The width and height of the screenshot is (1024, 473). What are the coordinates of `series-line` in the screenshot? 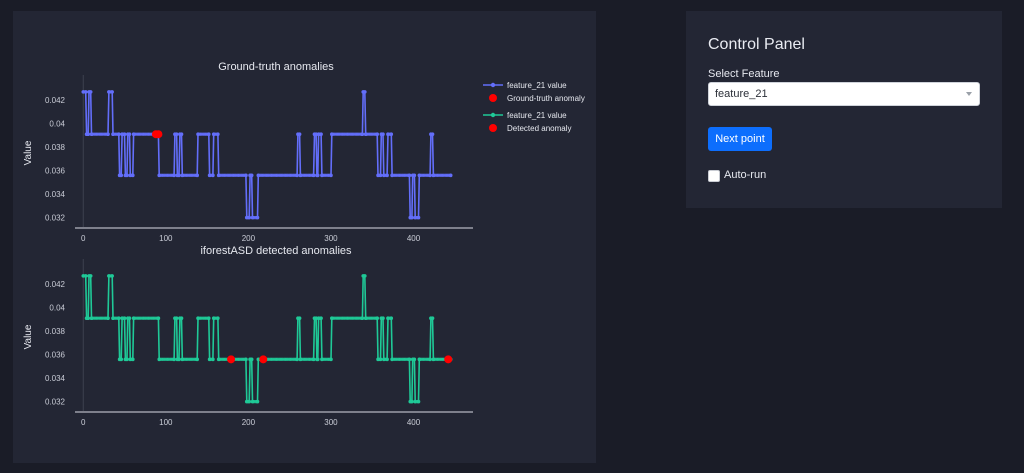 It's located at (267, 339).